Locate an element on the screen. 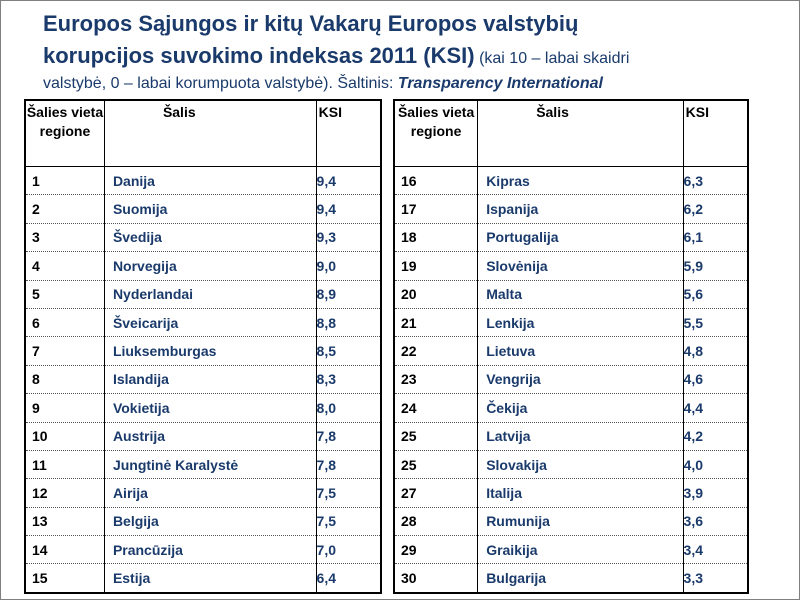 This screenshot has height=600, width=800. table-row: 4 Norvegija 9,0 is located at coordinates (203, 266).